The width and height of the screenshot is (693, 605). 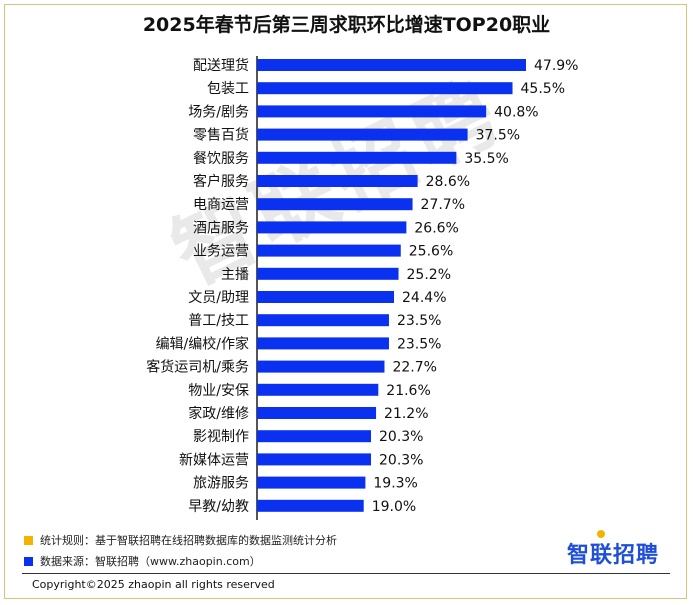 I want to click on category-label: 客货运司机/乘务, so click(x=197, y=367).